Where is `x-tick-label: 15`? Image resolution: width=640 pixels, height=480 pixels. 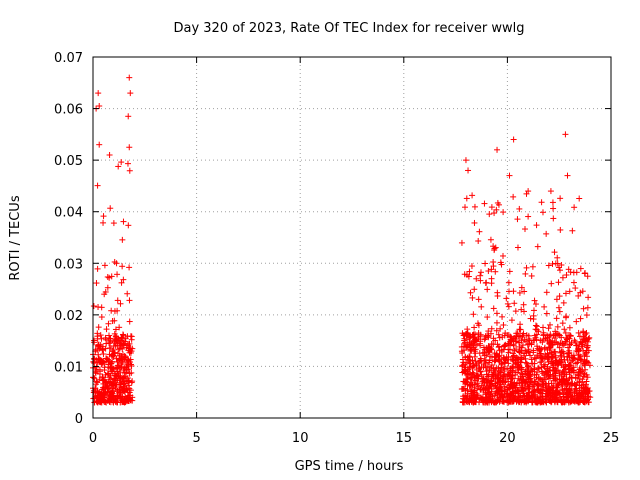 x-tick-label: 15 is located at coordinates (404, 438).